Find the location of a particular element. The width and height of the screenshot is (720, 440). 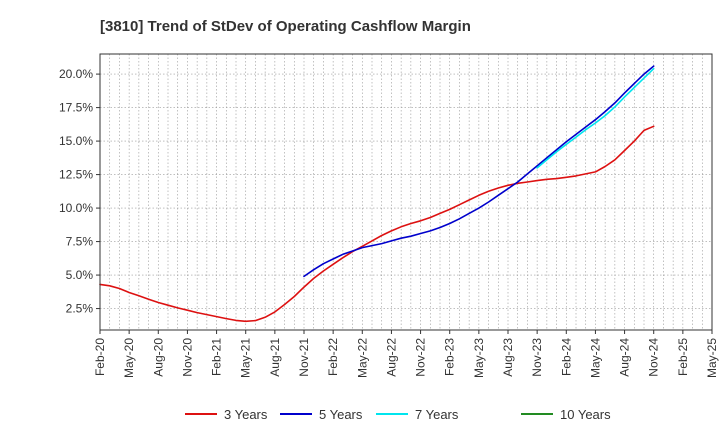

x-tick-label: May-20 is located at coordinates (129, 358).